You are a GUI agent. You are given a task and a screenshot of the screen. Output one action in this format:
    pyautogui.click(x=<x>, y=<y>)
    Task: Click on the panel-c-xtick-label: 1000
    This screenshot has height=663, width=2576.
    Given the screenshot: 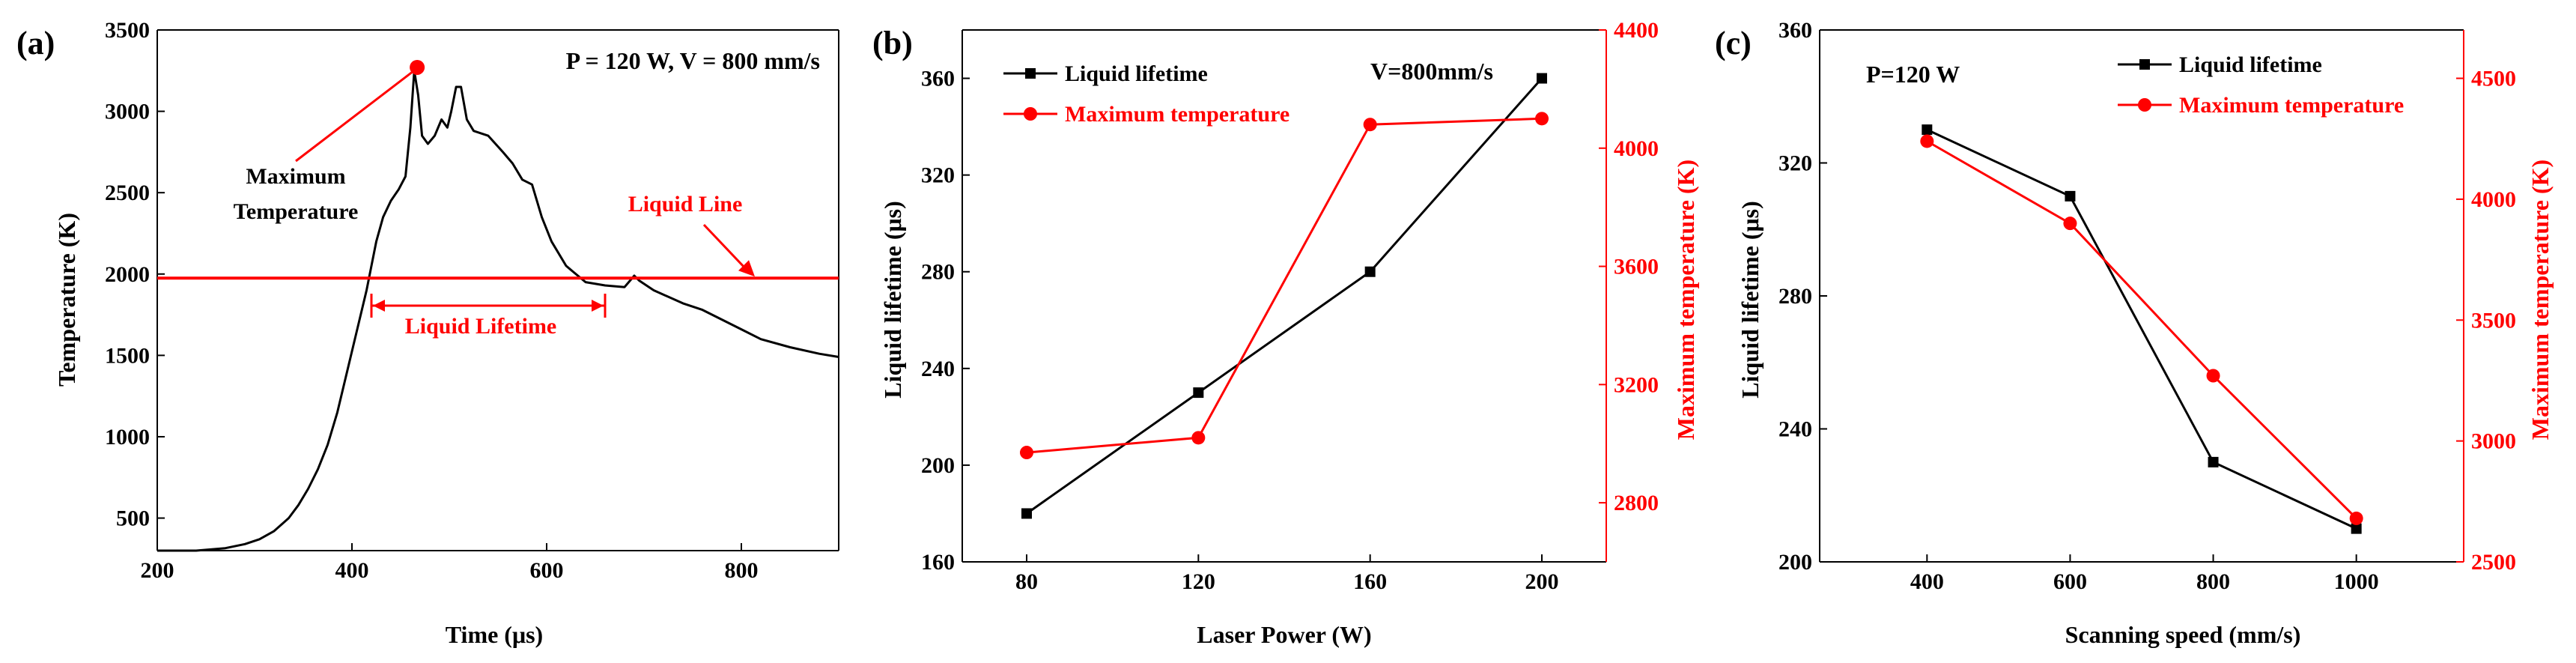 What is the action you would take?
    pyautogui.click(x=2356, y=581)
    